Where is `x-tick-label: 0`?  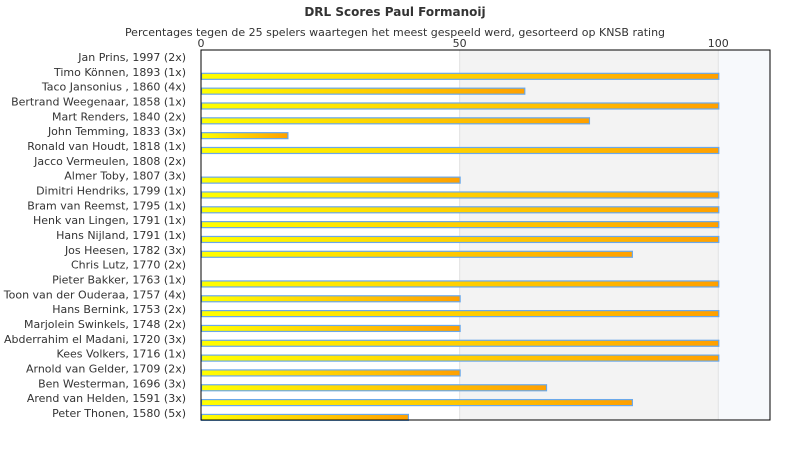 x-tick-label: 0 is located at coordinates (201, 43).